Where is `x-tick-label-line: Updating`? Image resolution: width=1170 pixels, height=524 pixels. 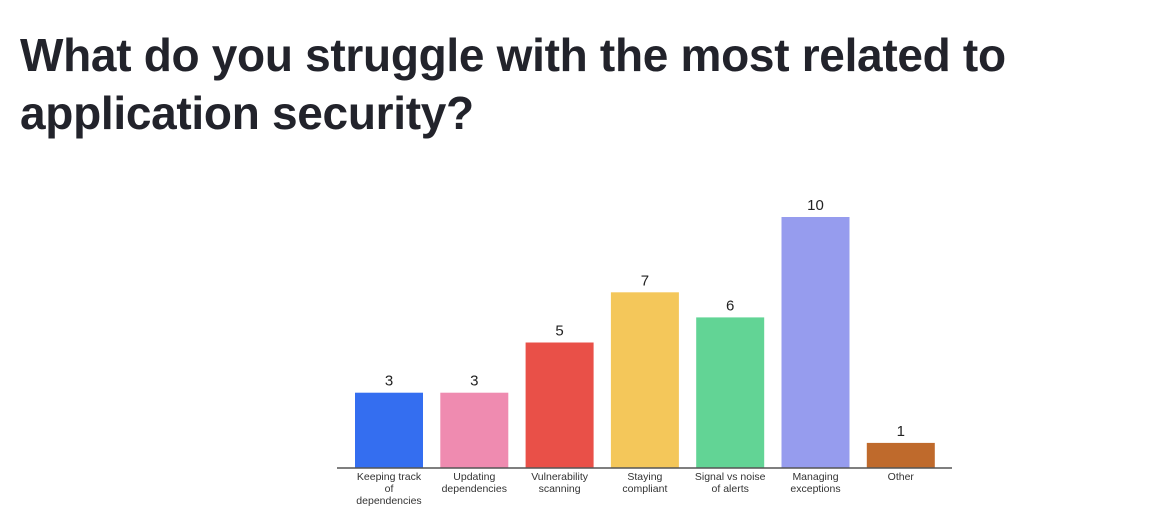 x-tick-label-line: Updating is located at coordinates (474, 477).